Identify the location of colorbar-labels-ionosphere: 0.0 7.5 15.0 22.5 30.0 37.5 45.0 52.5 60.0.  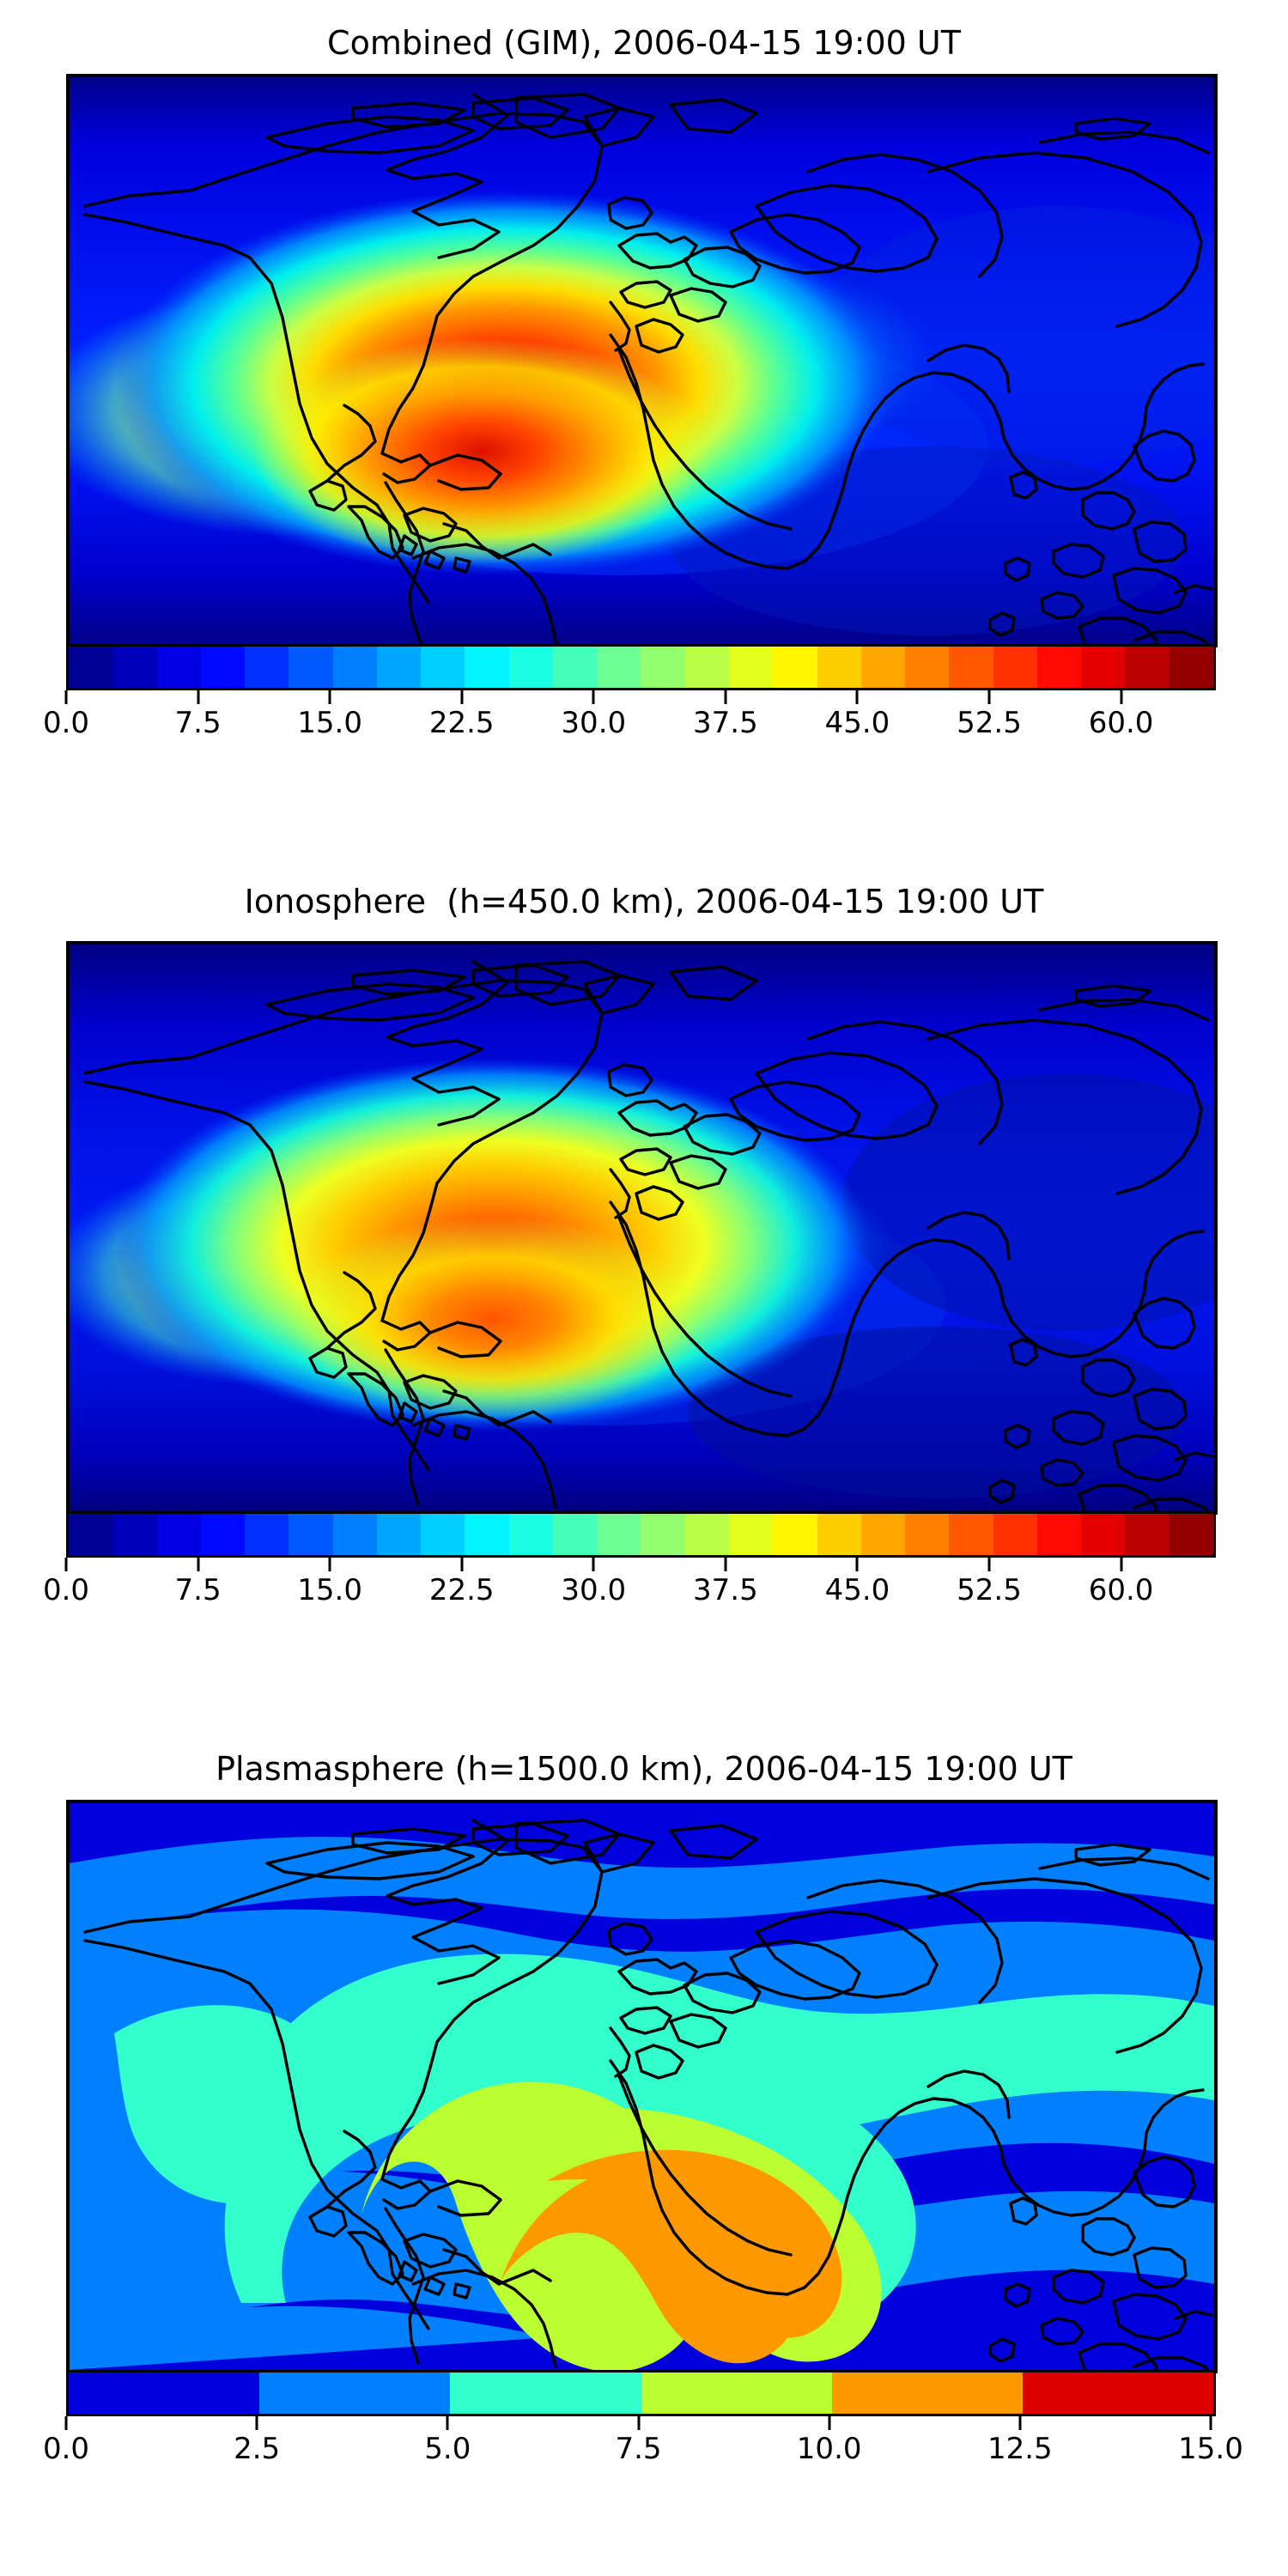
(627, 1590).